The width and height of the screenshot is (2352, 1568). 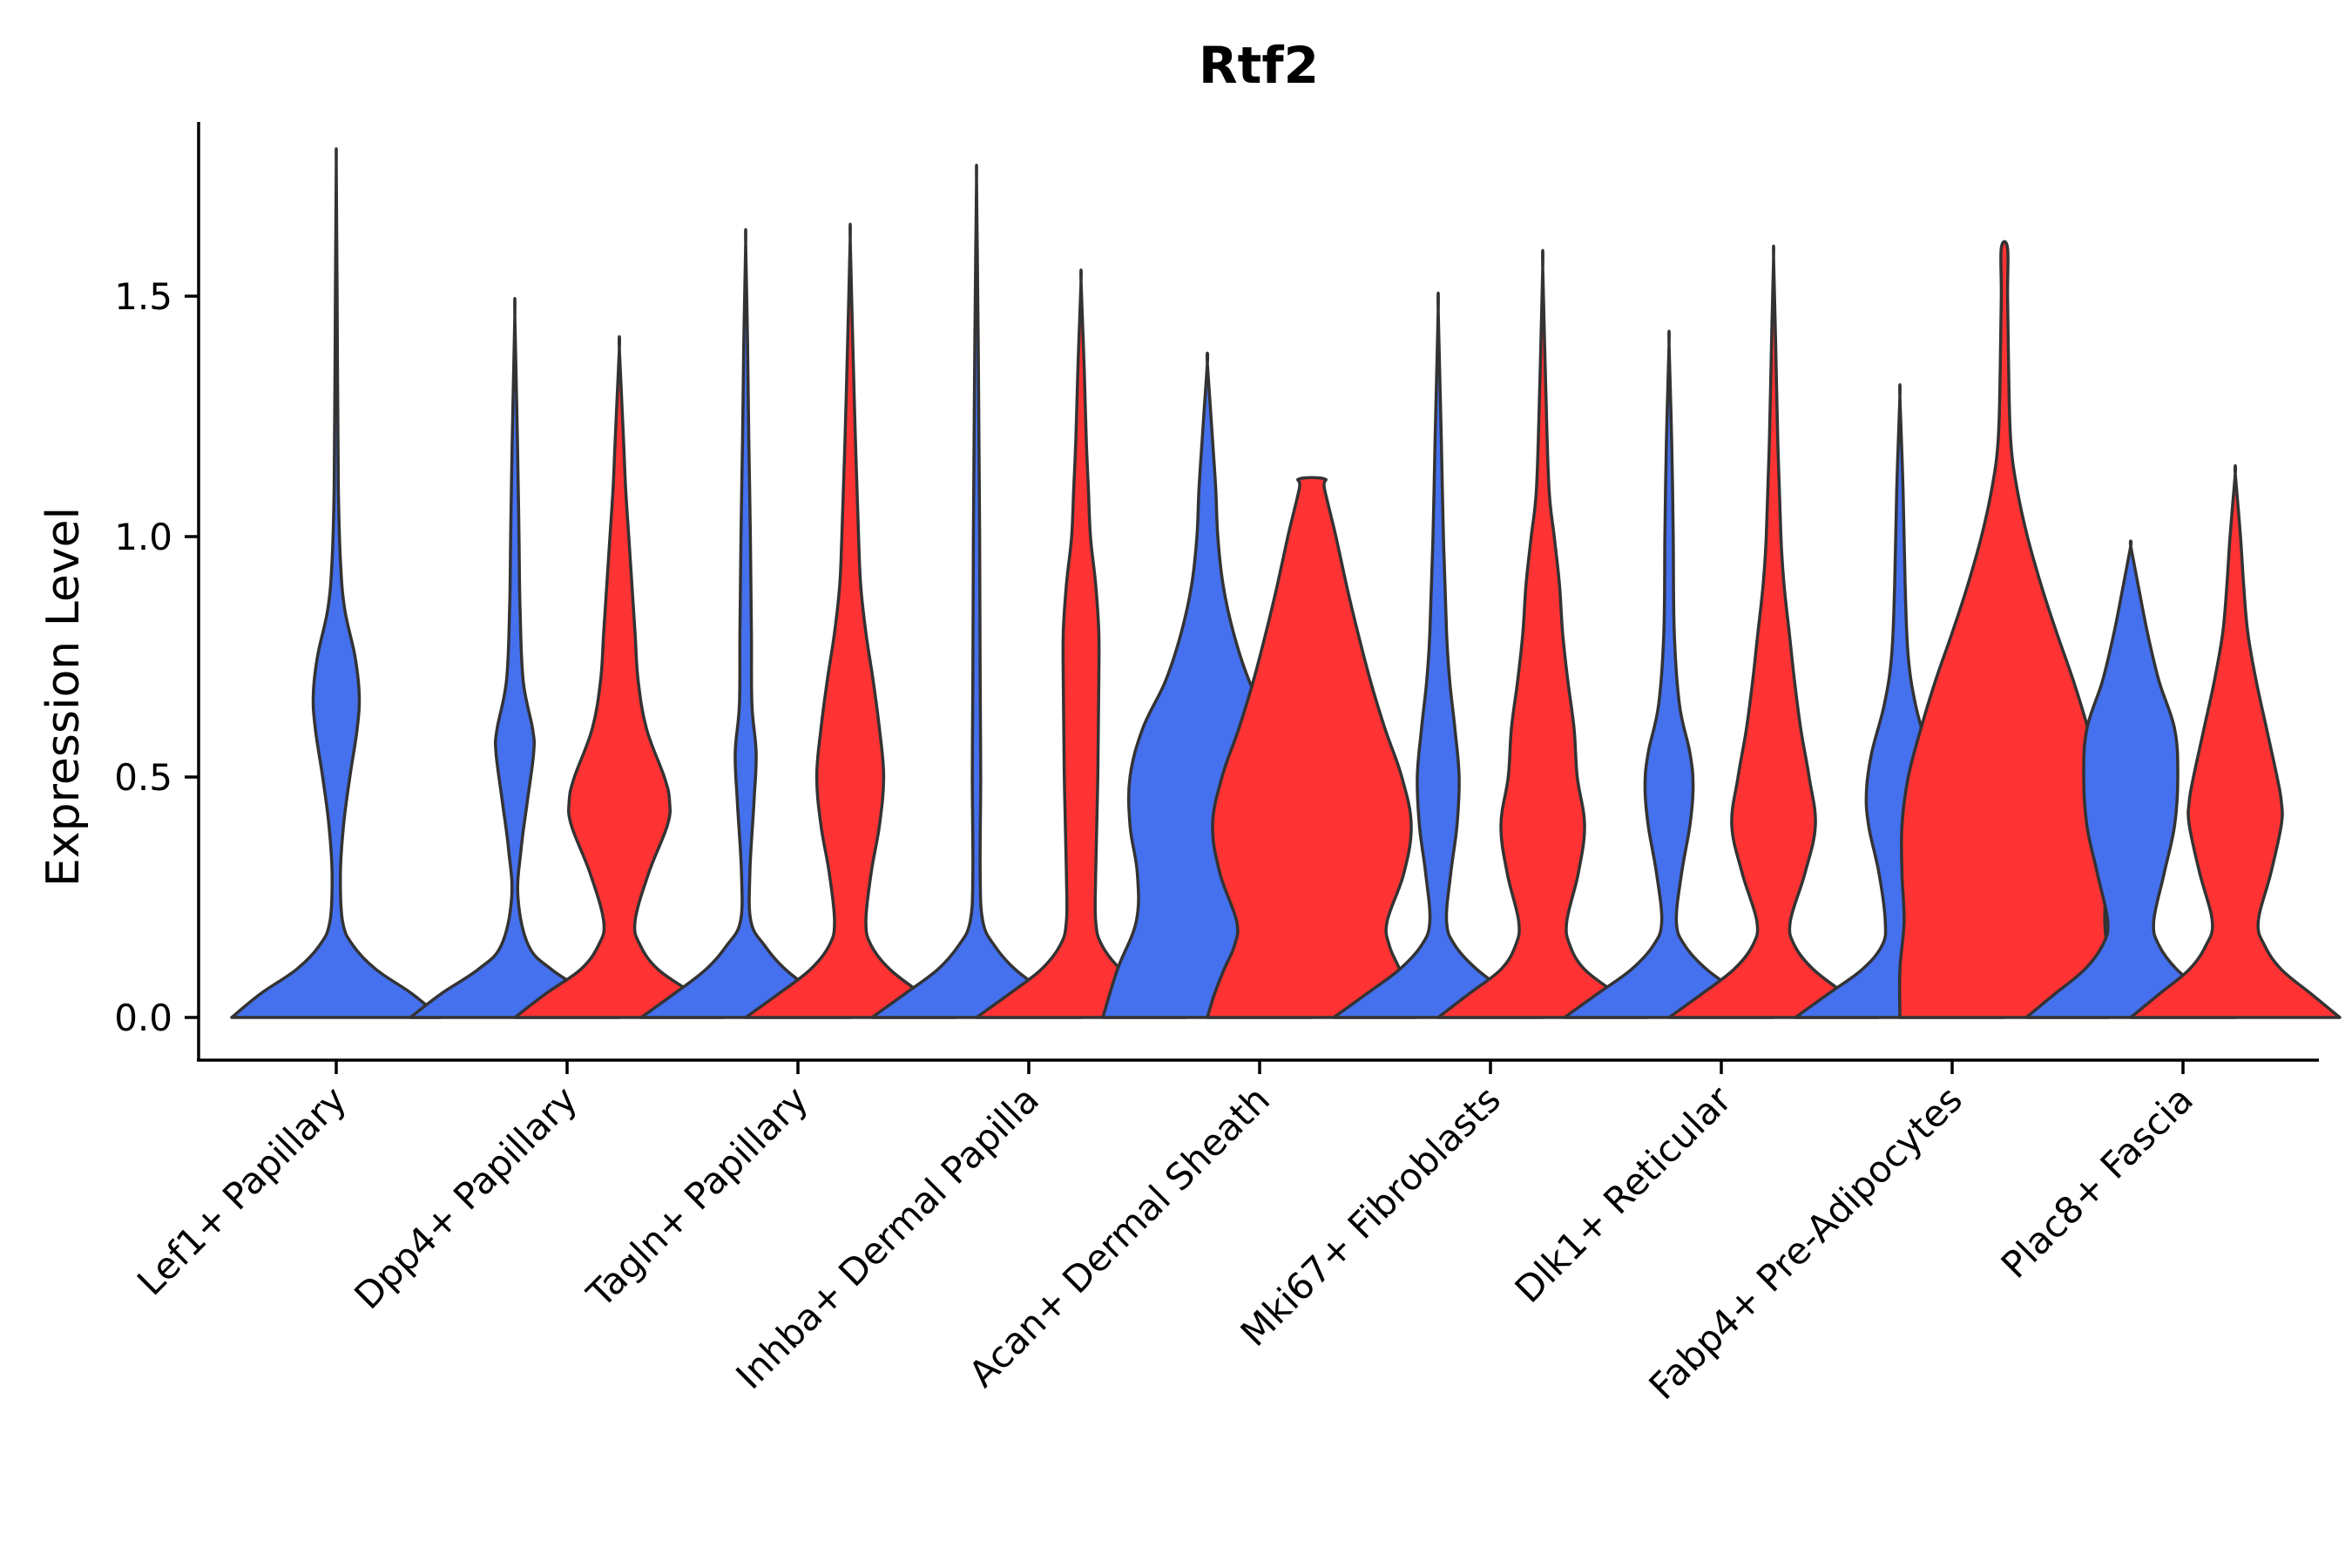 I want to click on violin-blue-dlk1-reticular, so click(x=1669, y=674).